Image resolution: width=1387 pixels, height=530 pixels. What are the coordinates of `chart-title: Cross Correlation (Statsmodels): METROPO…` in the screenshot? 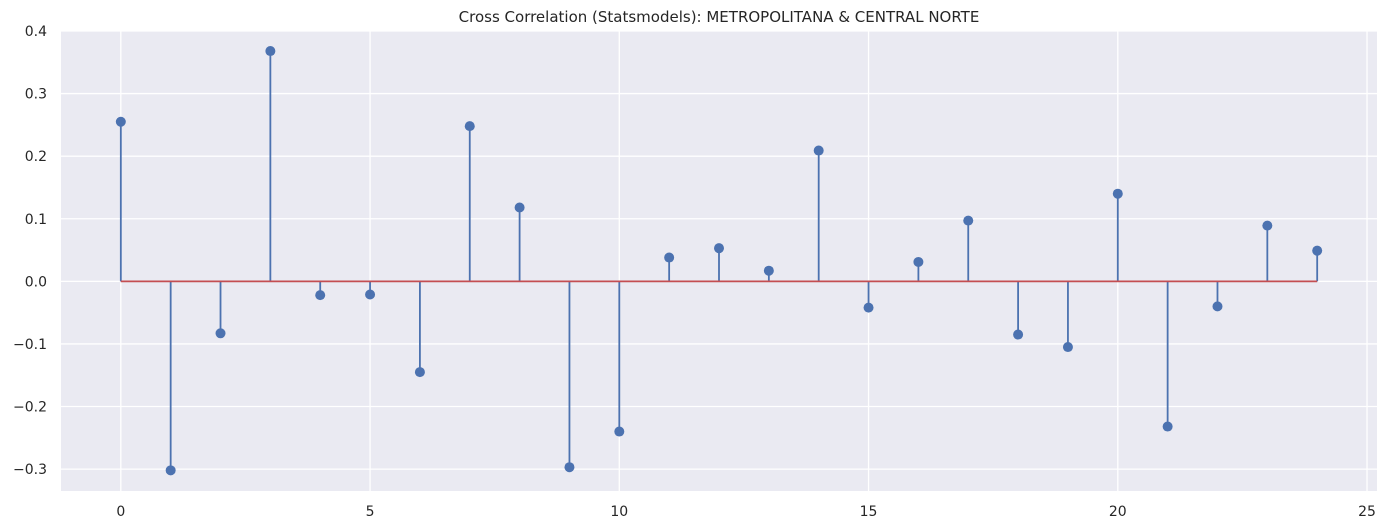 It's located at (719, 17).